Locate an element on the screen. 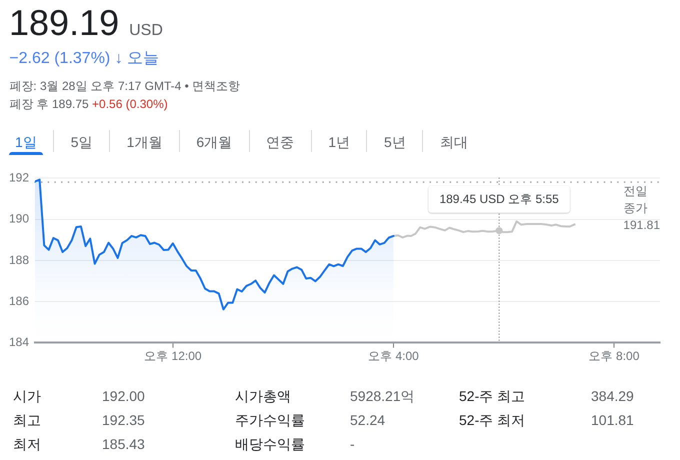 The image size is (680, 460). text: 1년 is located at coordinates (339, 142).